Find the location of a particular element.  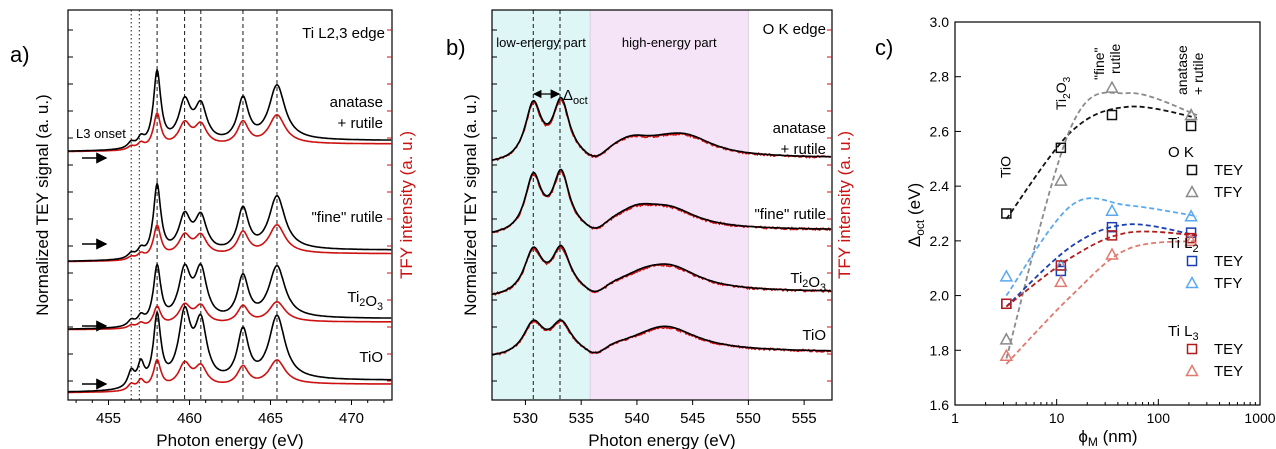

panel-c-ylabel: Δoct (eV) is located at coordinates (916, 215).